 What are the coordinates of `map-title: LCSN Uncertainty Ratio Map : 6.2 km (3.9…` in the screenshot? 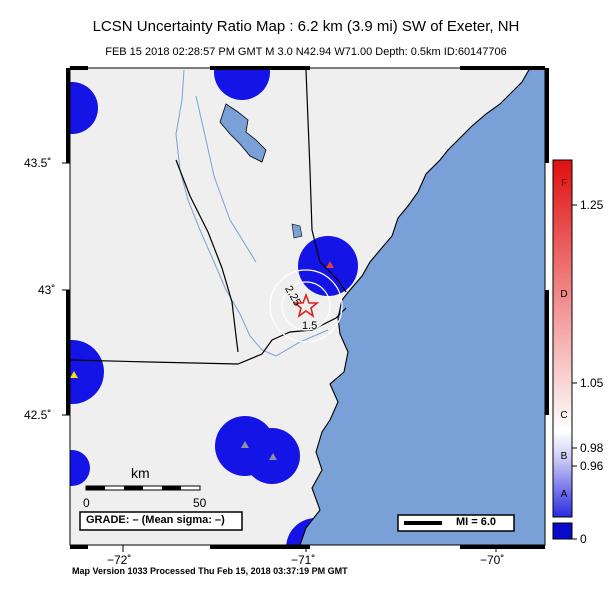 It's located at (306, 26).